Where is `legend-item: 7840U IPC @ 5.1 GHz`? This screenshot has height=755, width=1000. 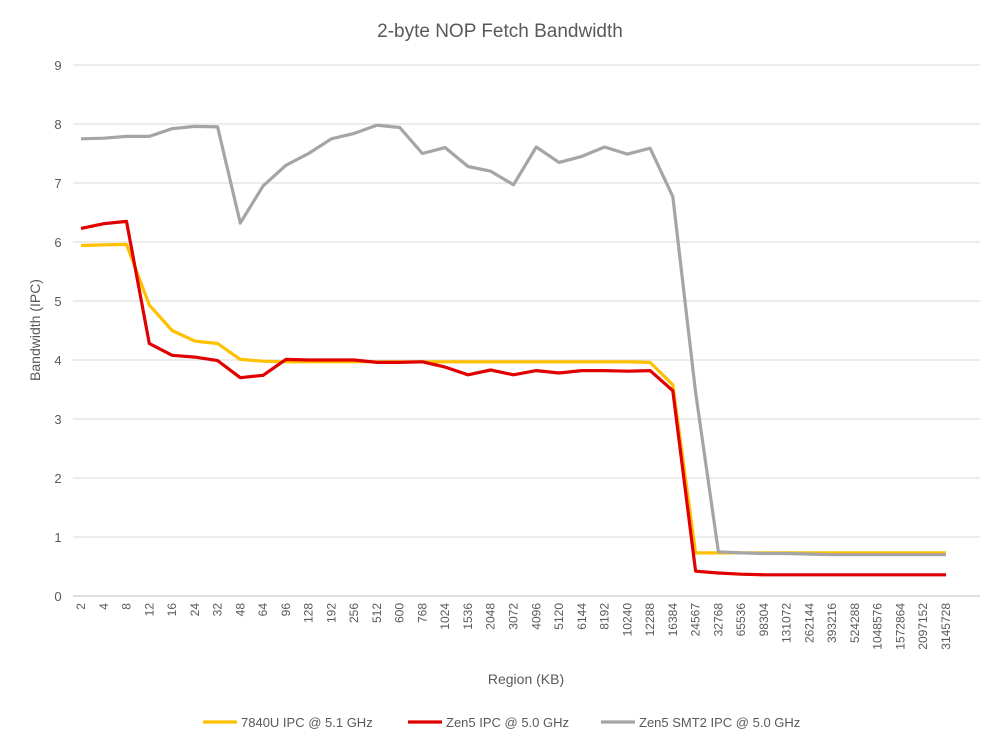
legend-item: 7840U IPC @ 5.1 GHz is located at coordinates (288, 722).